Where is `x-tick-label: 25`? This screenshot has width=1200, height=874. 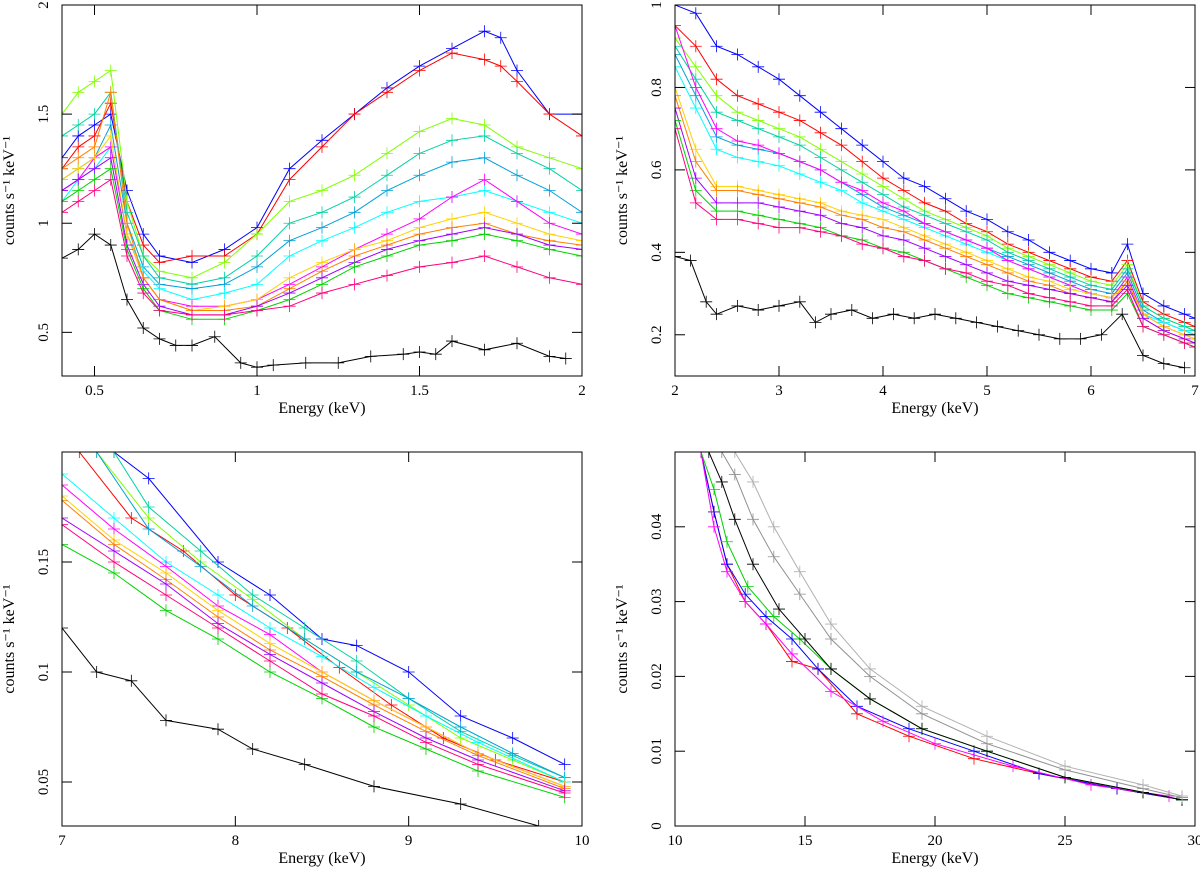
x-tick-label: 25 is located at coordinates (1065, 841).